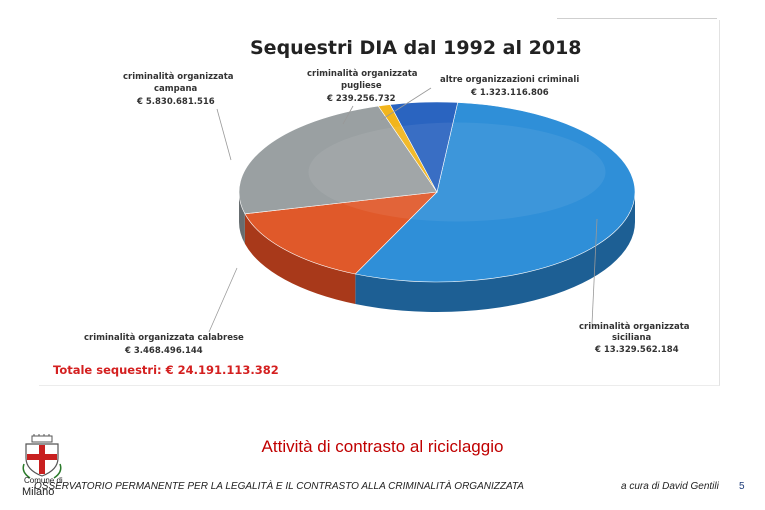 The width and height of the screenshot is (765, 510). I want to click on leader-line-siciliana, so click(594, 271).